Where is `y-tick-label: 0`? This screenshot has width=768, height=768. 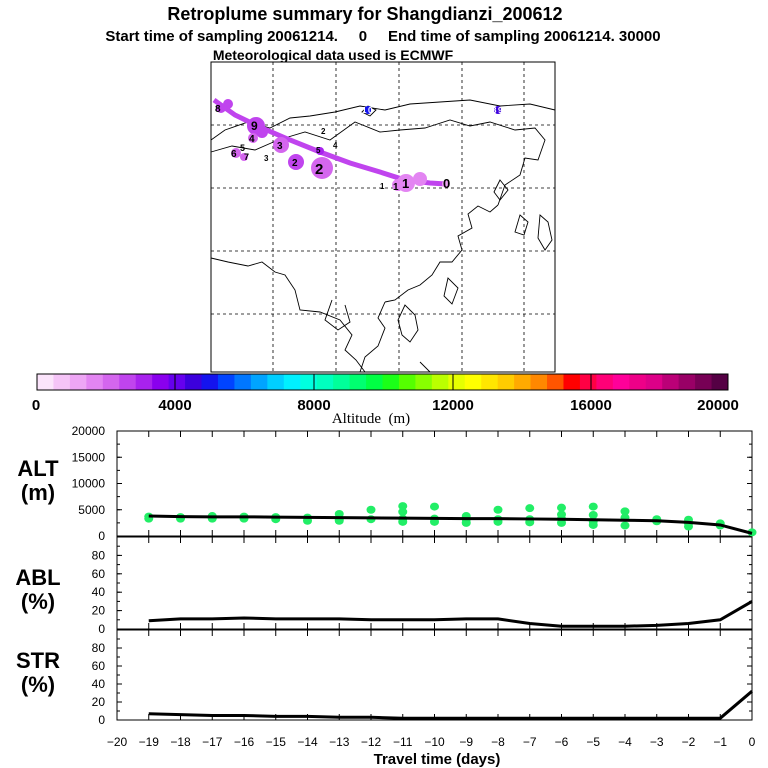 y-tick-label: 0 is located at coordinates (101, 629).